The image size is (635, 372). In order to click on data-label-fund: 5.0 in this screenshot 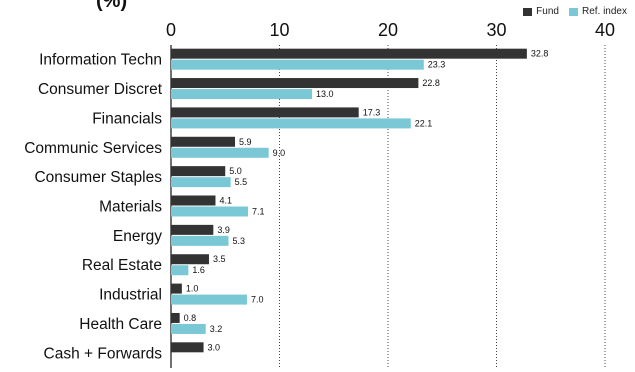, I will do `click(235, 171)`.